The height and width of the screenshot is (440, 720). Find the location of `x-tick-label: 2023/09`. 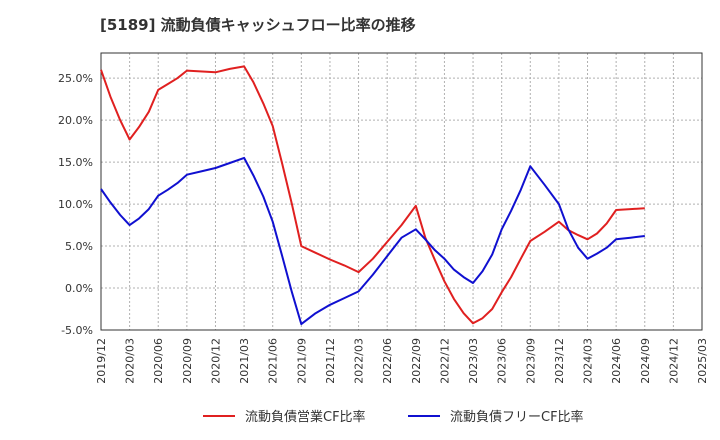

x-tick-label: 2023/09 is located at coordinates (530, 361).